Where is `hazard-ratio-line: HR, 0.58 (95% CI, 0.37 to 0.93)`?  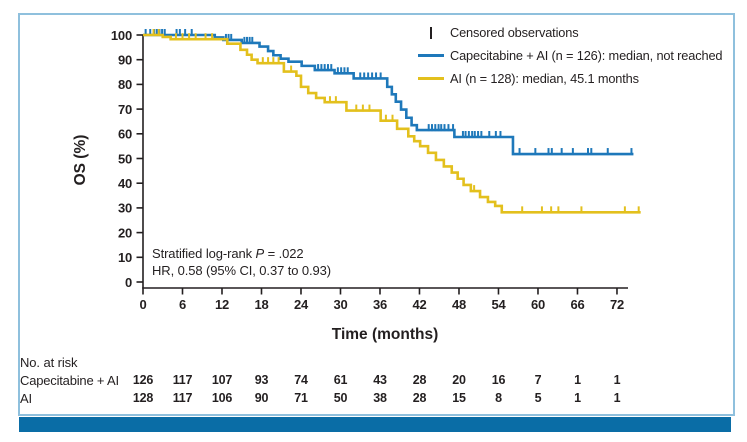
hazard-ratio-line: HR, 0.58 (95% CI, 0.37 to 0.93) is located at coordinates (241, 270).